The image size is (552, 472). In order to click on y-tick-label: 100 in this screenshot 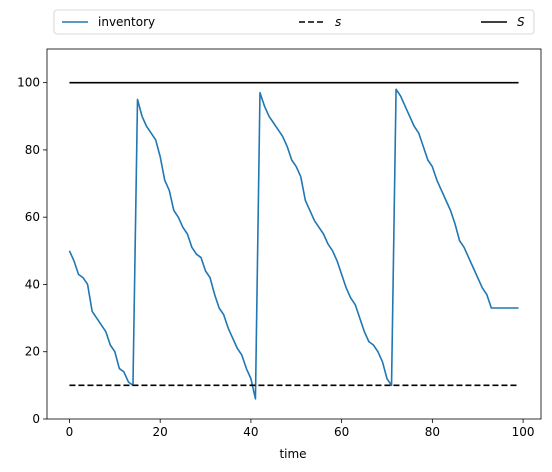, I will do `click(28, 83)`.